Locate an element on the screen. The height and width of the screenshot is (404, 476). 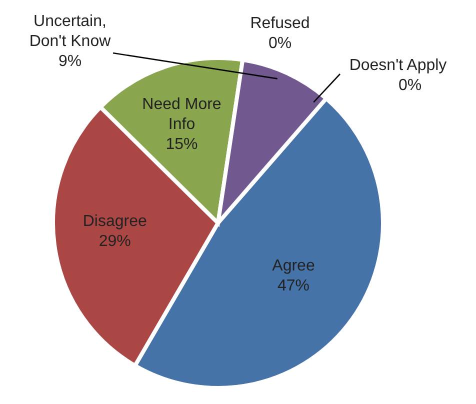
slice-label: Need More Info is located at coordinates (182, 115).